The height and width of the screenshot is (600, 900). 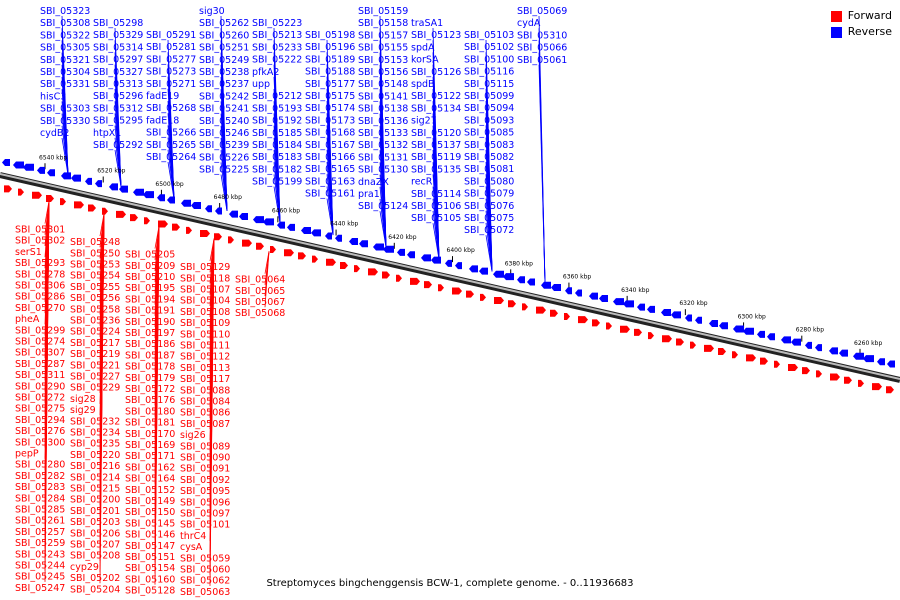 I want to click on reverse-gene-label: SBI_05124, so click(x=383, y=206).